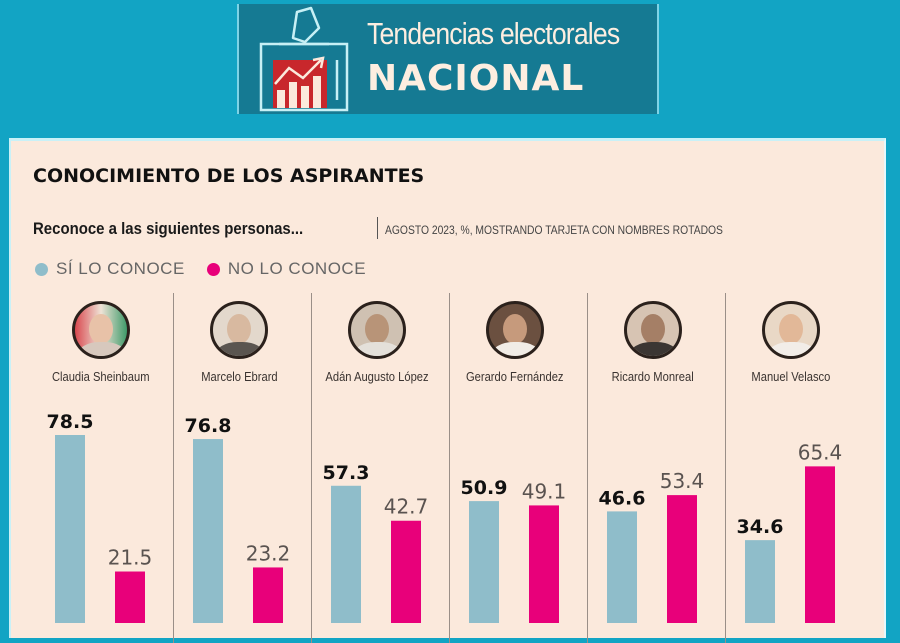 Image resolution: width=900 pixels, height=643 pixels. I want to click on label-no-lo-conoce-1: 23.2, so click(268, 553).